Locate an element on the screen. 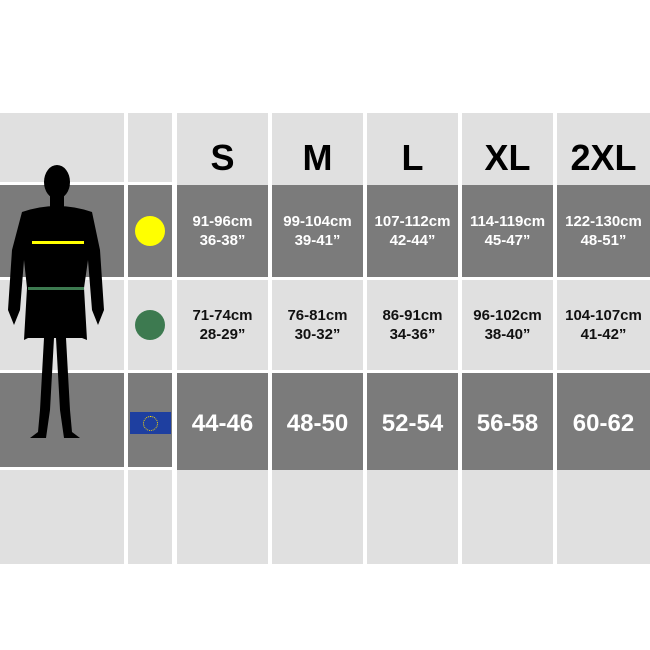 This screenshot has height=650, width=650. measurement-text: 71-74cm is located at coordinates (222, 315).